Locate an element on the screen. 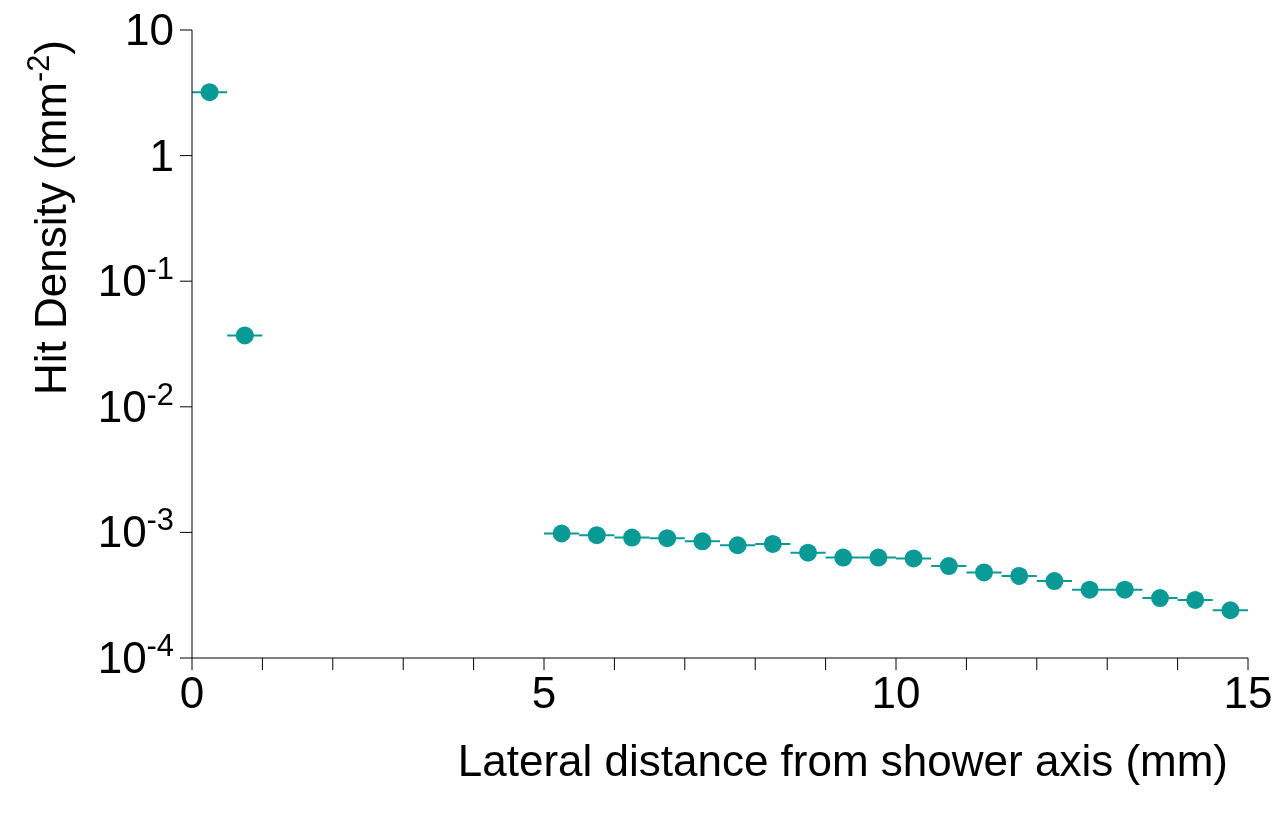  y-tick-label: 10$^{-4}$ is located at coordinates (135, 654).